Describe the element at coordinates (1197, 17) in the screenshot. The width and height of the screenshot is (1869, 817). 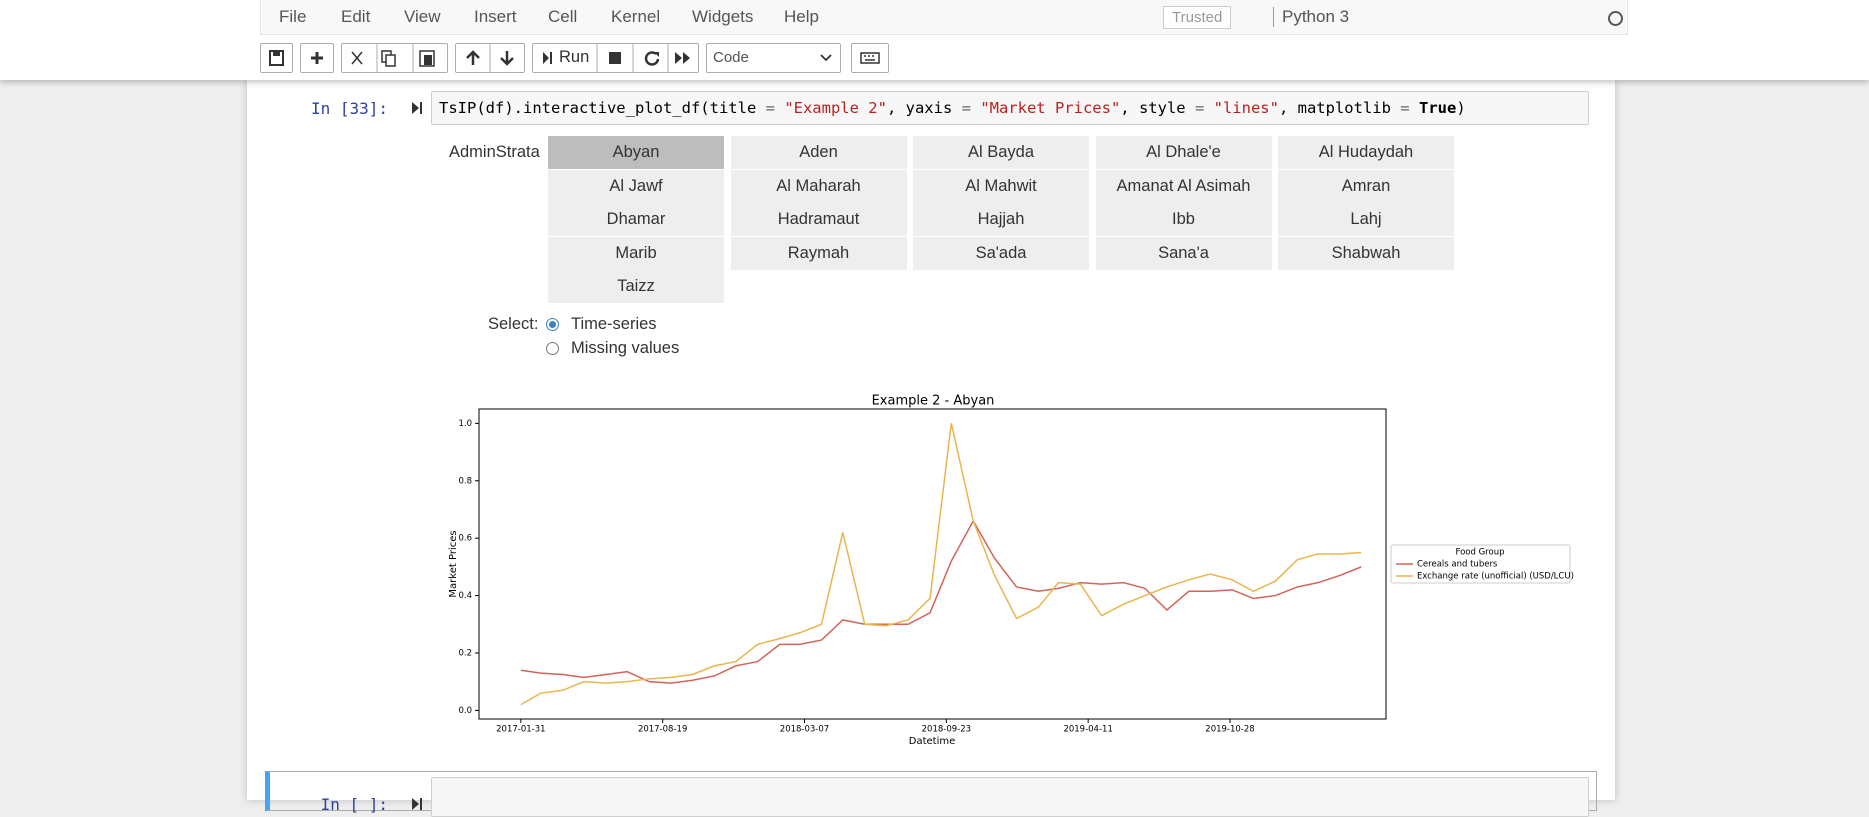
I see `trusted-indicator: Trusted` at that location.